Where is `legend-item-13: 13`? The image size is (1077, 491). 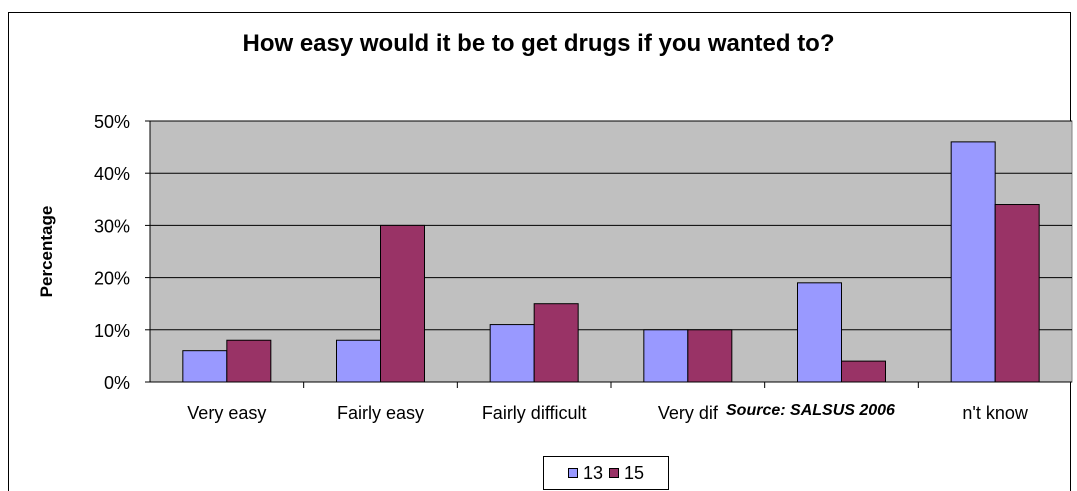 legend-item-13: 13 is located at coordinates (585, 473).